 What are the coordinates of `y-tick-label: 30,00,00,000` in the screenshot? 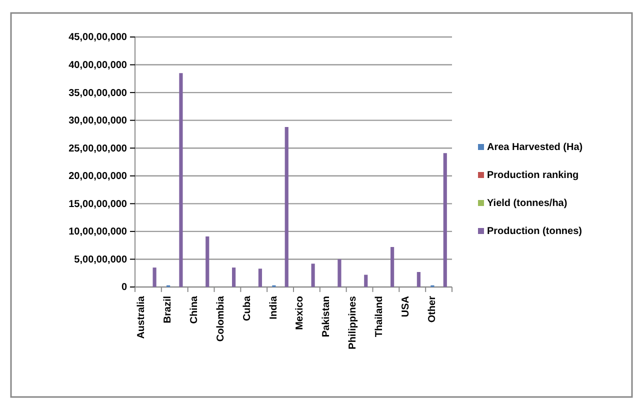 It's located at (98, 121).